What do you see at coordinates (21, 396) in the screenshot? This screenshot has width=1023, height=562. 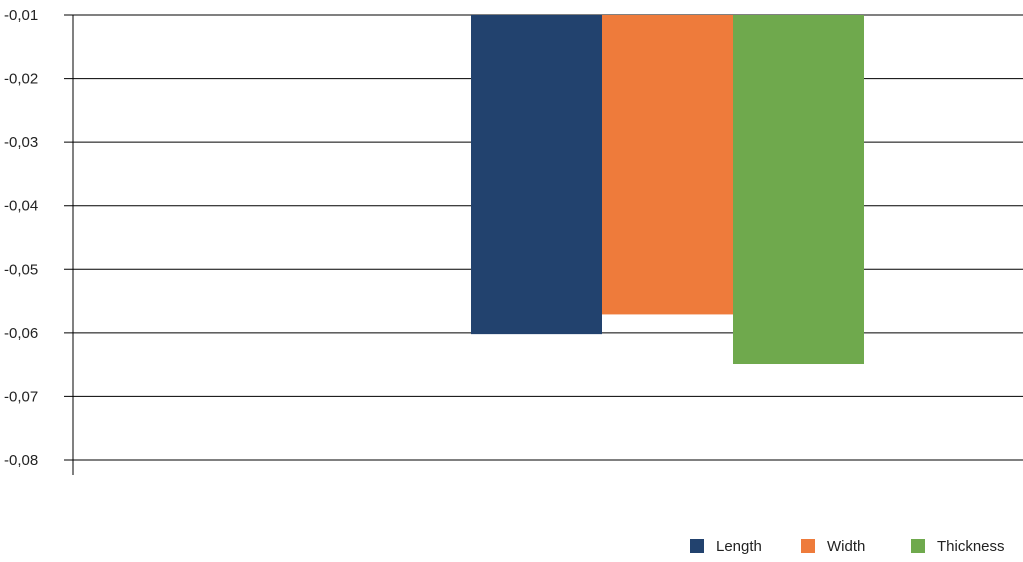 I see `y-tick-label: -0,07` at bounding box center [21, 396].